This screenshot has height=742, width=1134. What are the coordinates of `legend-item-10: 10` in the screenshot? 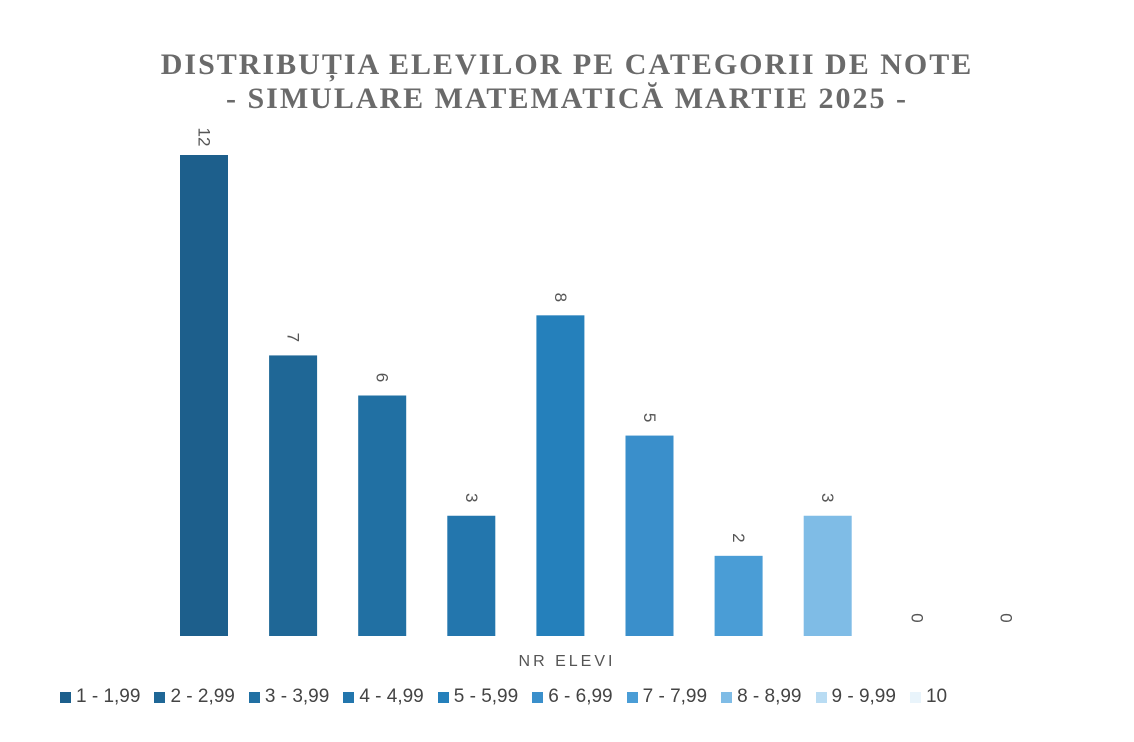 It's located at (928, 697).